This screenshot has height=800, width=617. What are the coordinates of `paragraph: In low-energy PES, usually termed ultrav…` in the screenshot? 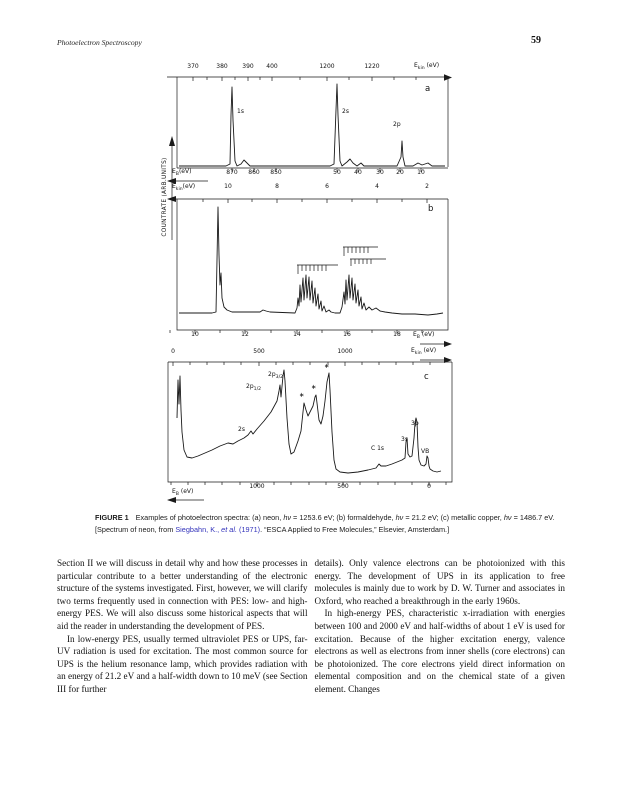 It's located at (182, 663).